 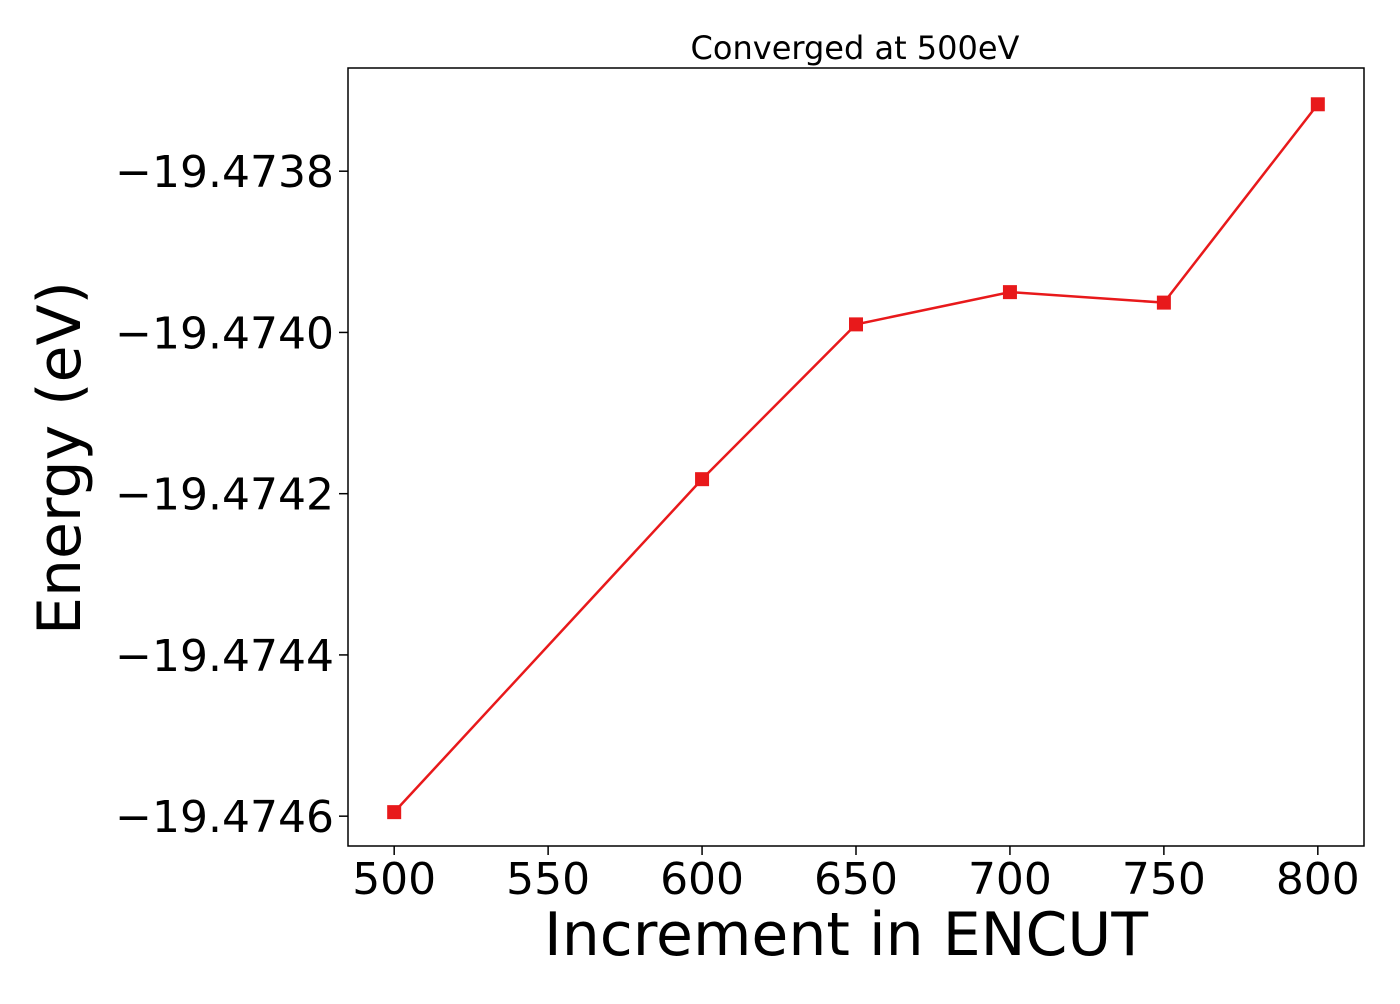 I want to click on x-axis-title: Increment in ENCUT, so click(x=846, y=935).